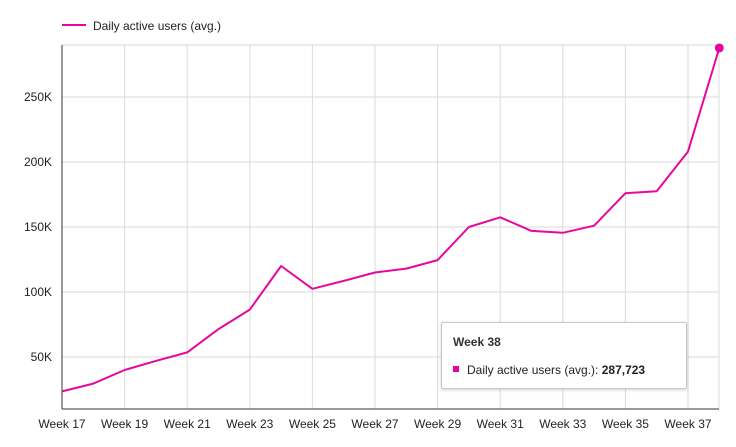 This screenshot has height=447, width=736. I want to click on y-axis-tick-labels: 50K 100K 150K 200K 250K, so click(38, 227).